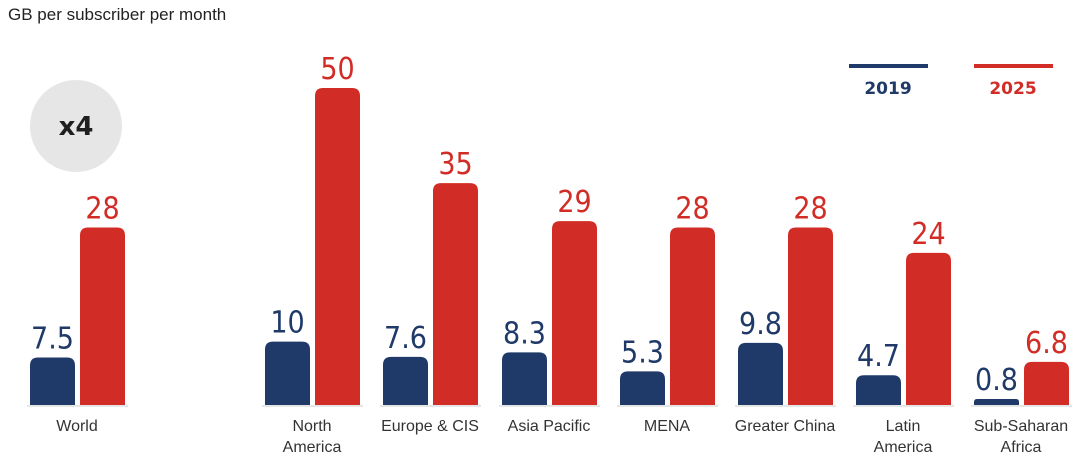 Image resolution: width=1080 pixels, height=464 pixels. I want to click on growth-badge: x4, so click(76, 126).